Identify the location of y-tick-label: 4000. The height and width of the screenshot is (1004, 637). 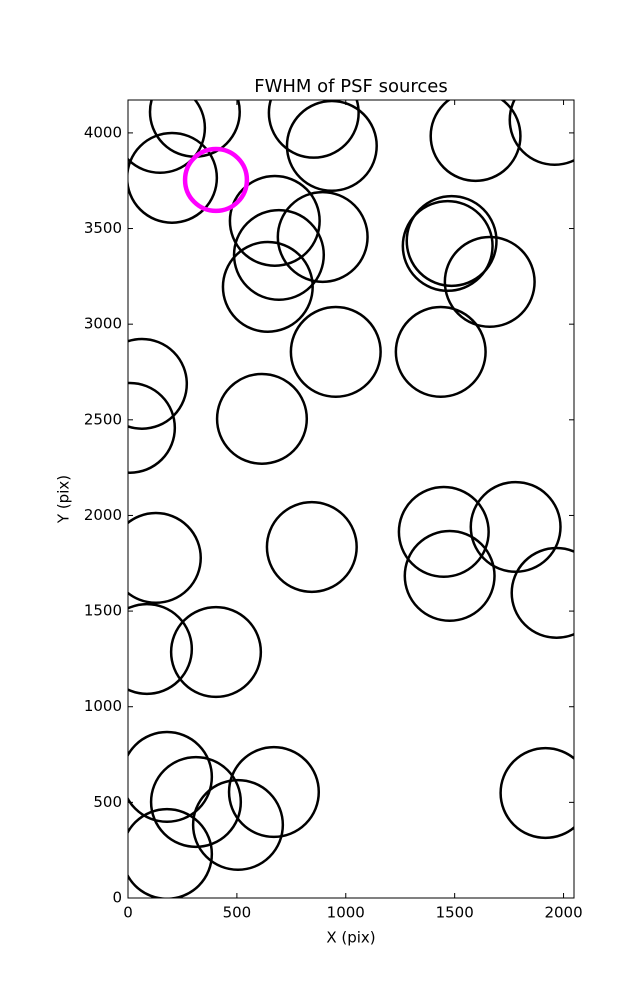
(103, 132).